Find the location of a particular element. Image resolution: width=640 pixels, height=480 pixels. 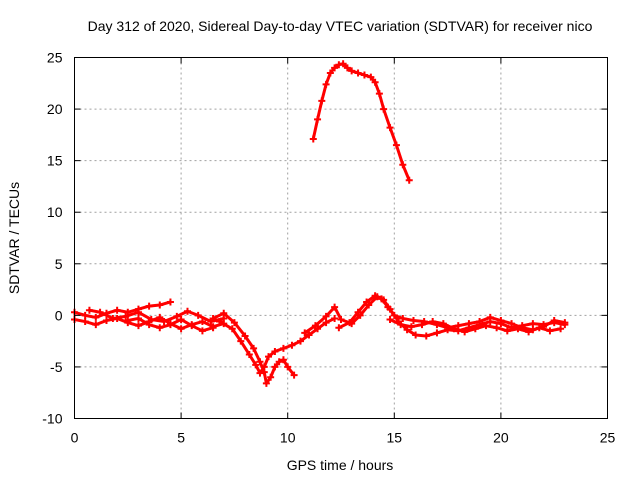

y-tick-label: 10 is located at coordinates (55, 212).